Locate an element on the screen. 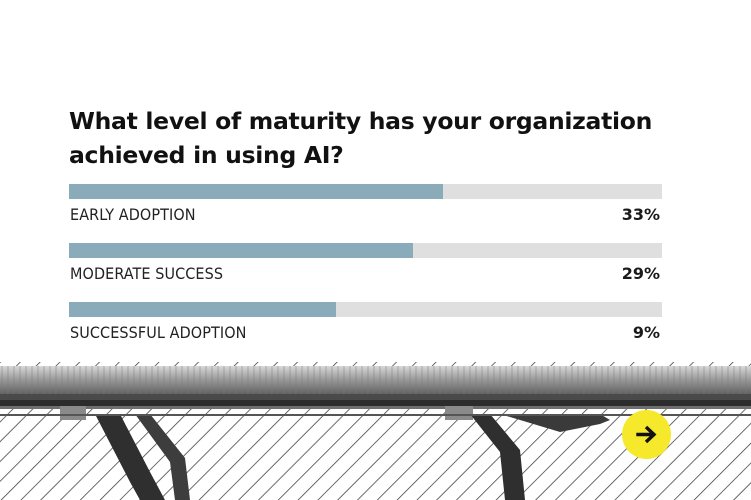 The height and width of the screenshot is (500, 751). bar-row: EARLY ADOPTION 33% is located at coordinates (365, 208).